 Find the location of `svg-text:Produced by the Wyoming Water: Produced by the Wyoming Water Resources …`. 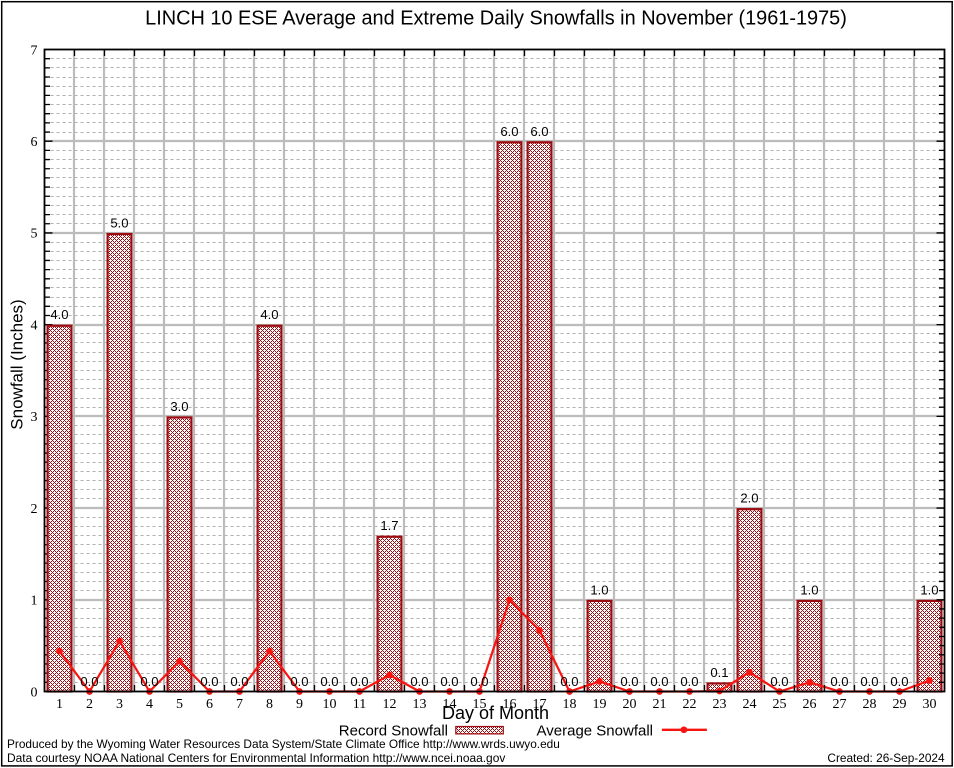

svg-text:Produced by the Wyoming Water: Produced by the Wyoming Water Resources … is located at coordinates (283, 744).